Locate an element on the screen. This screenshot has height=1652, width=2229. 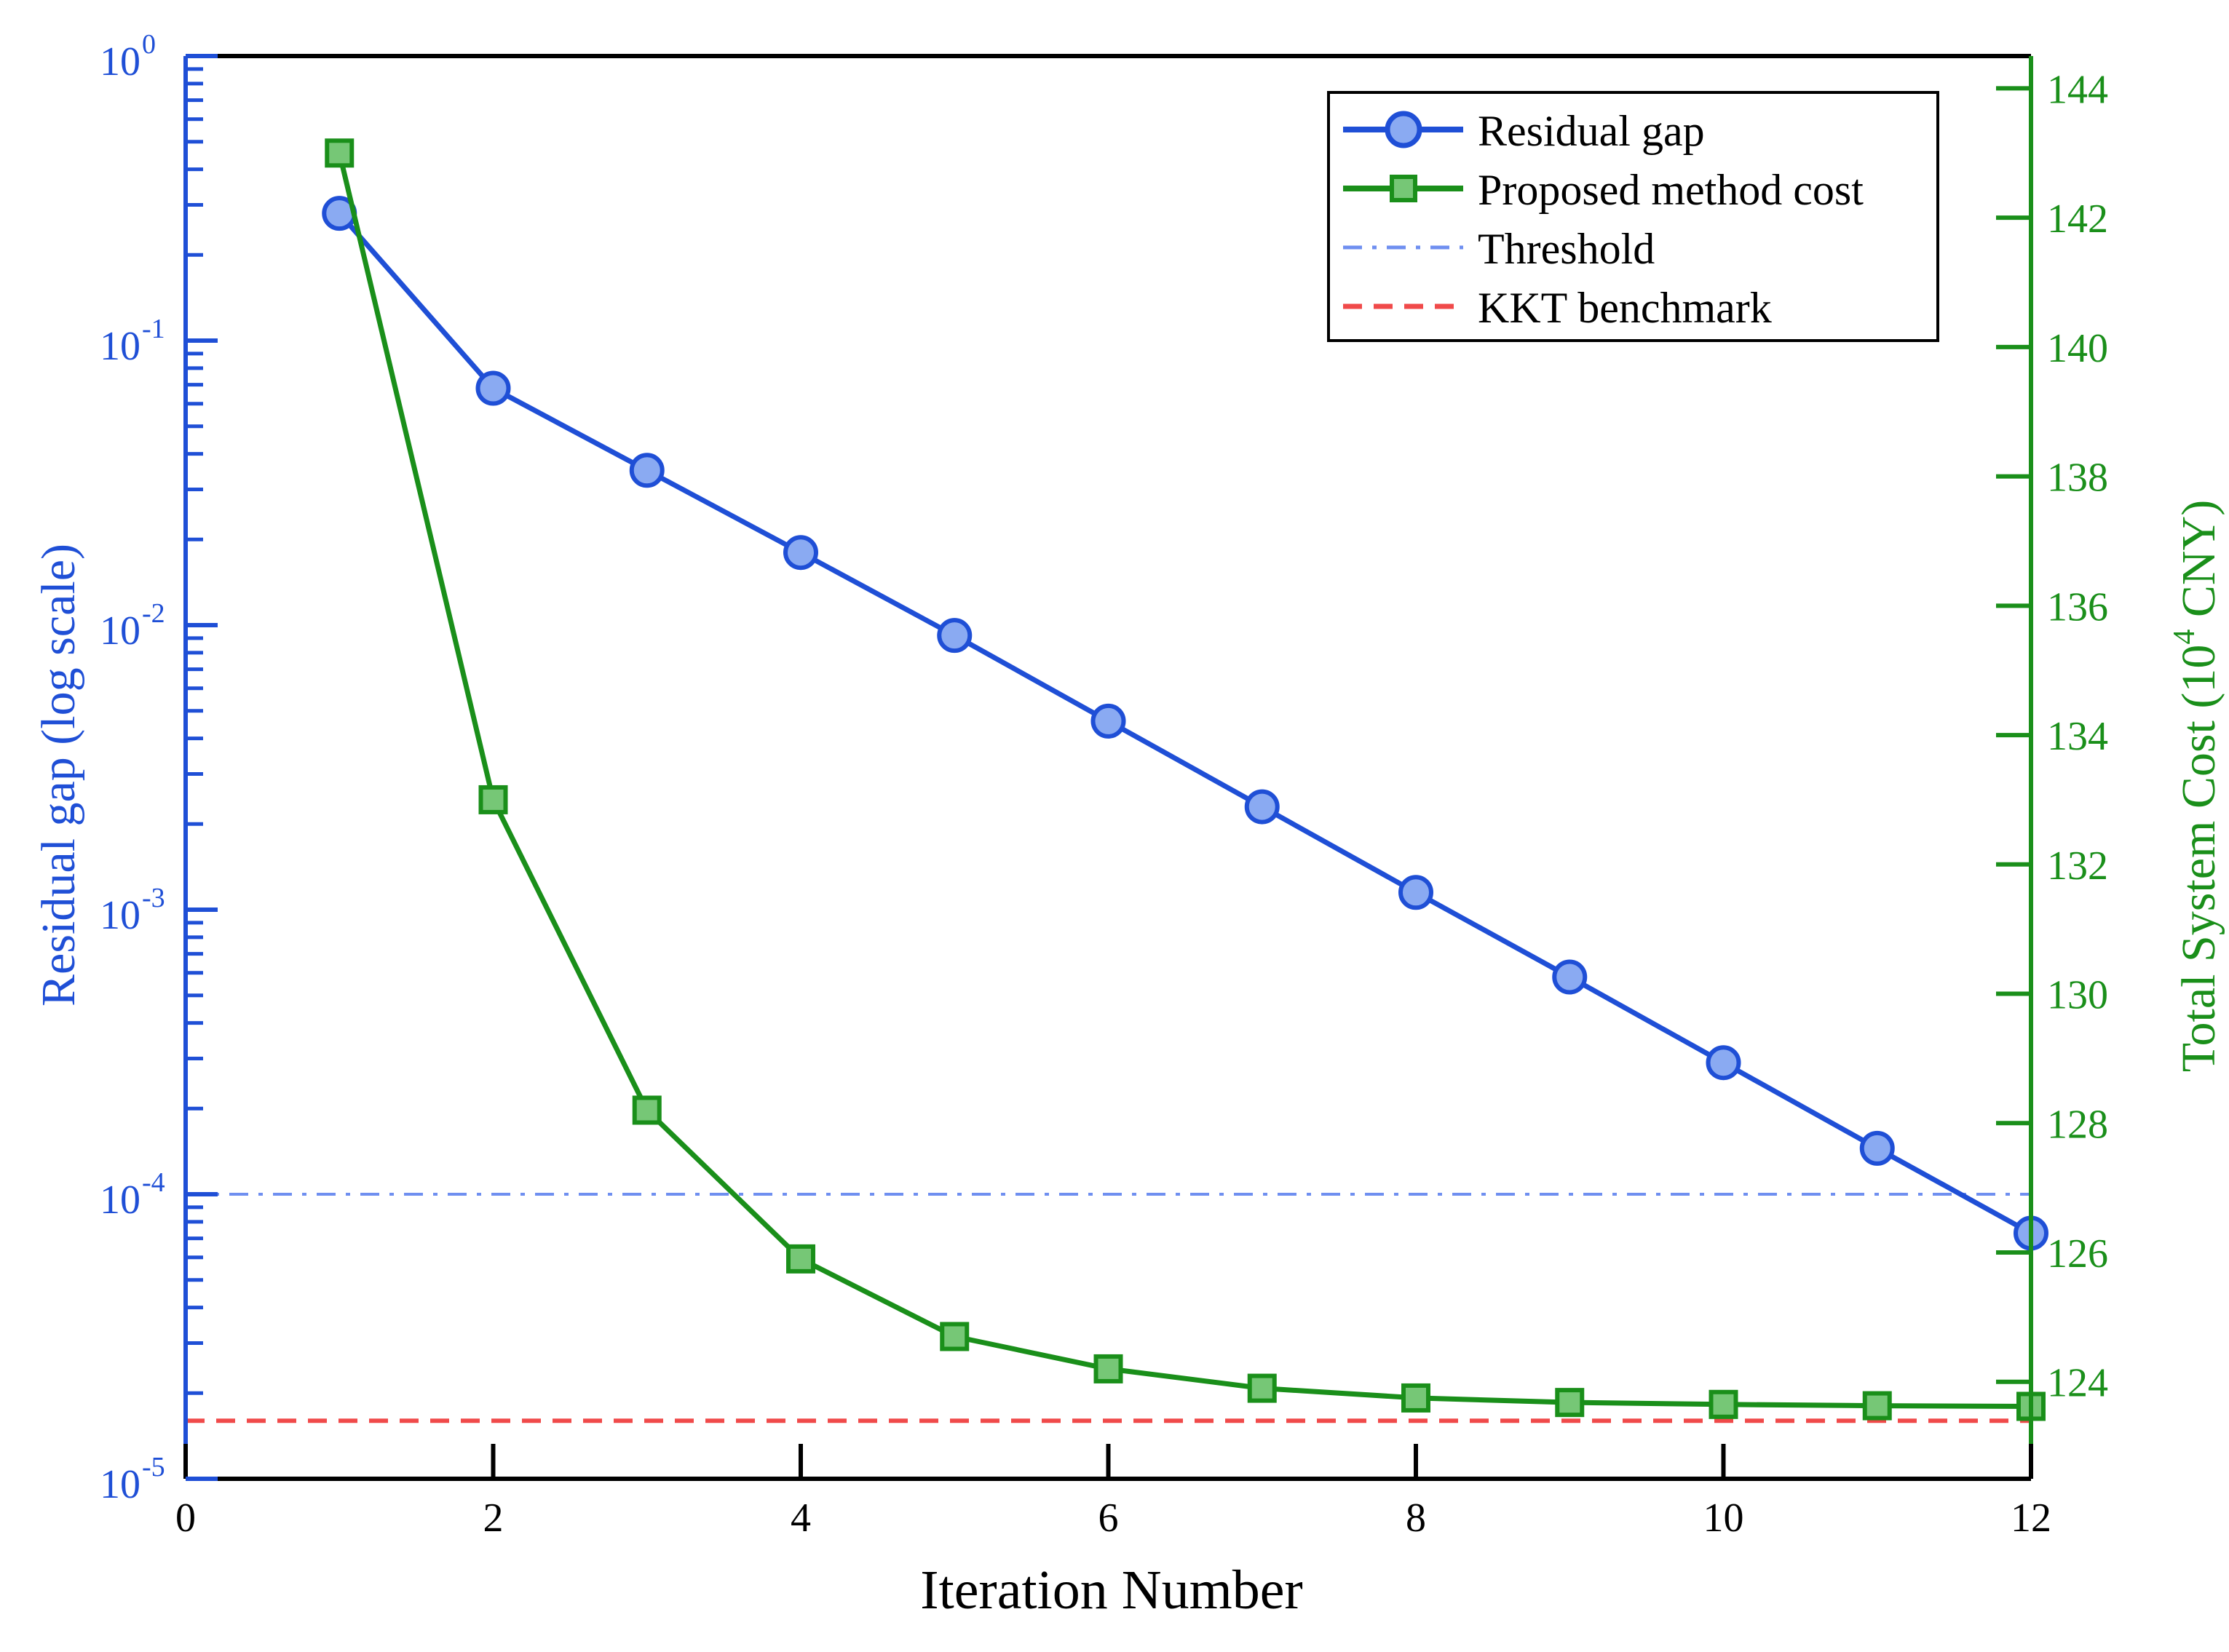
y-left-tick-label-exponent: -4 is located at coordinates (153, 1182).